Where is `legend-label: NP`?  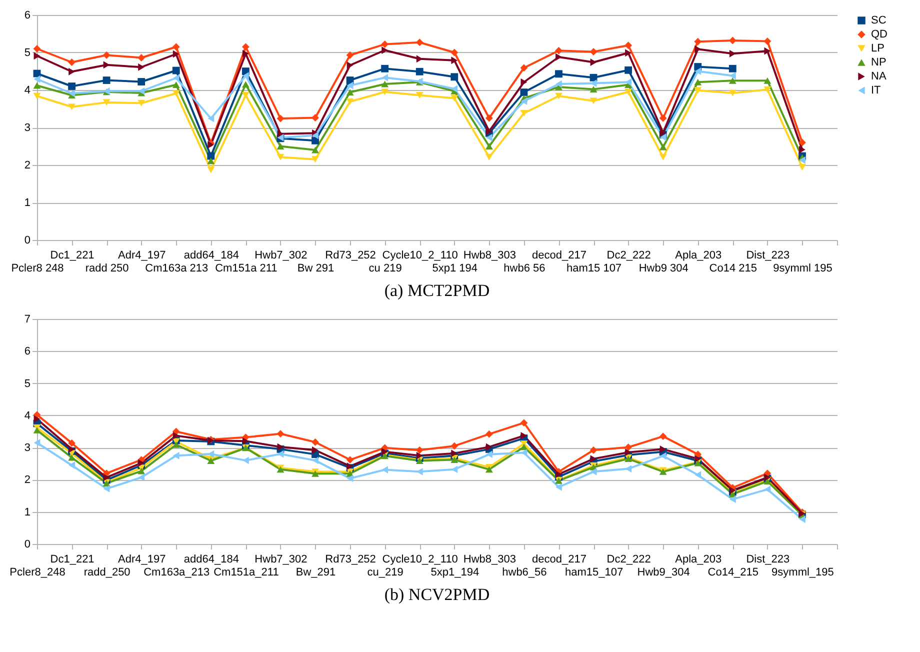
legend-label: NP is located at coordinates (878, 62).